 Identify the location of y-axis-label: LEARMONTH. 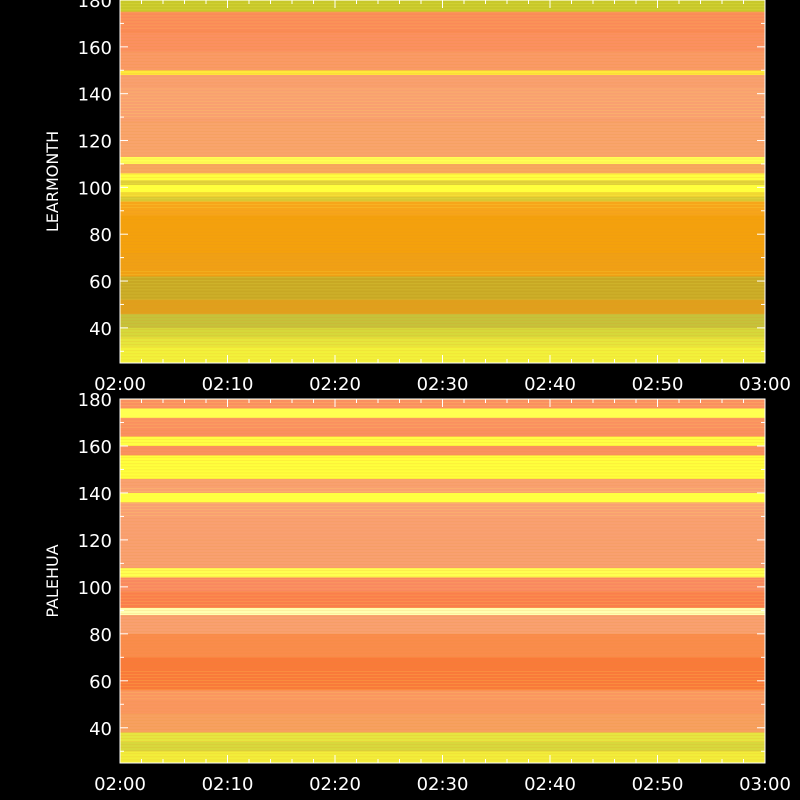
(52, 181).